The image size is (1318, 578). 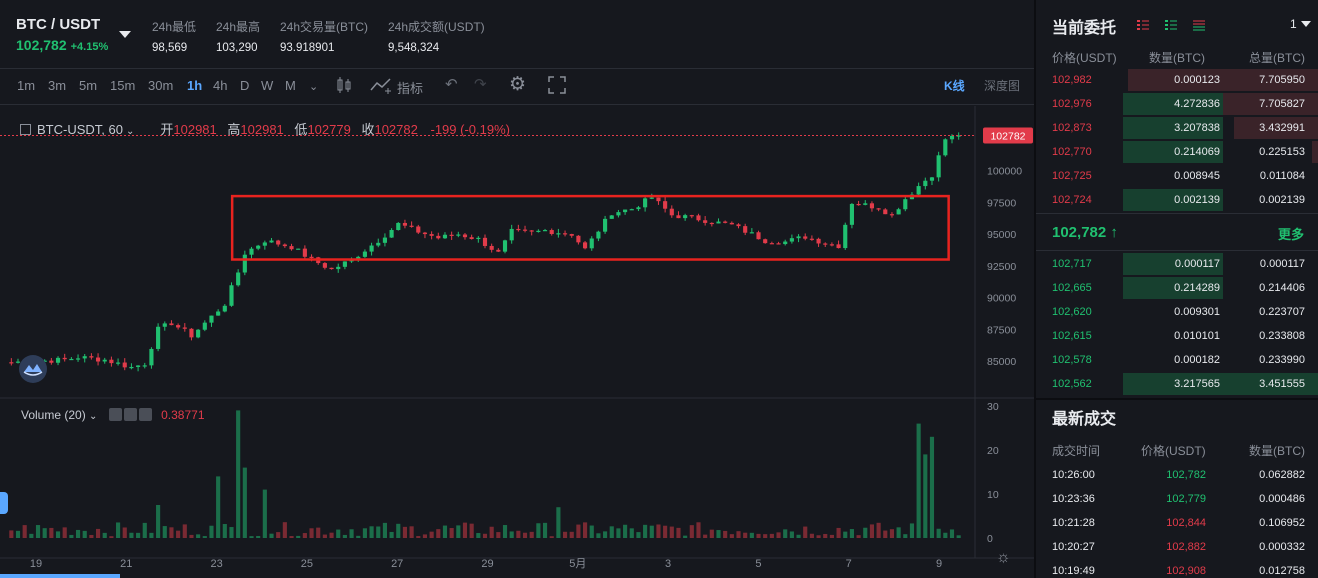 I want to click on indicator-icon, so click(x=381, y=87).